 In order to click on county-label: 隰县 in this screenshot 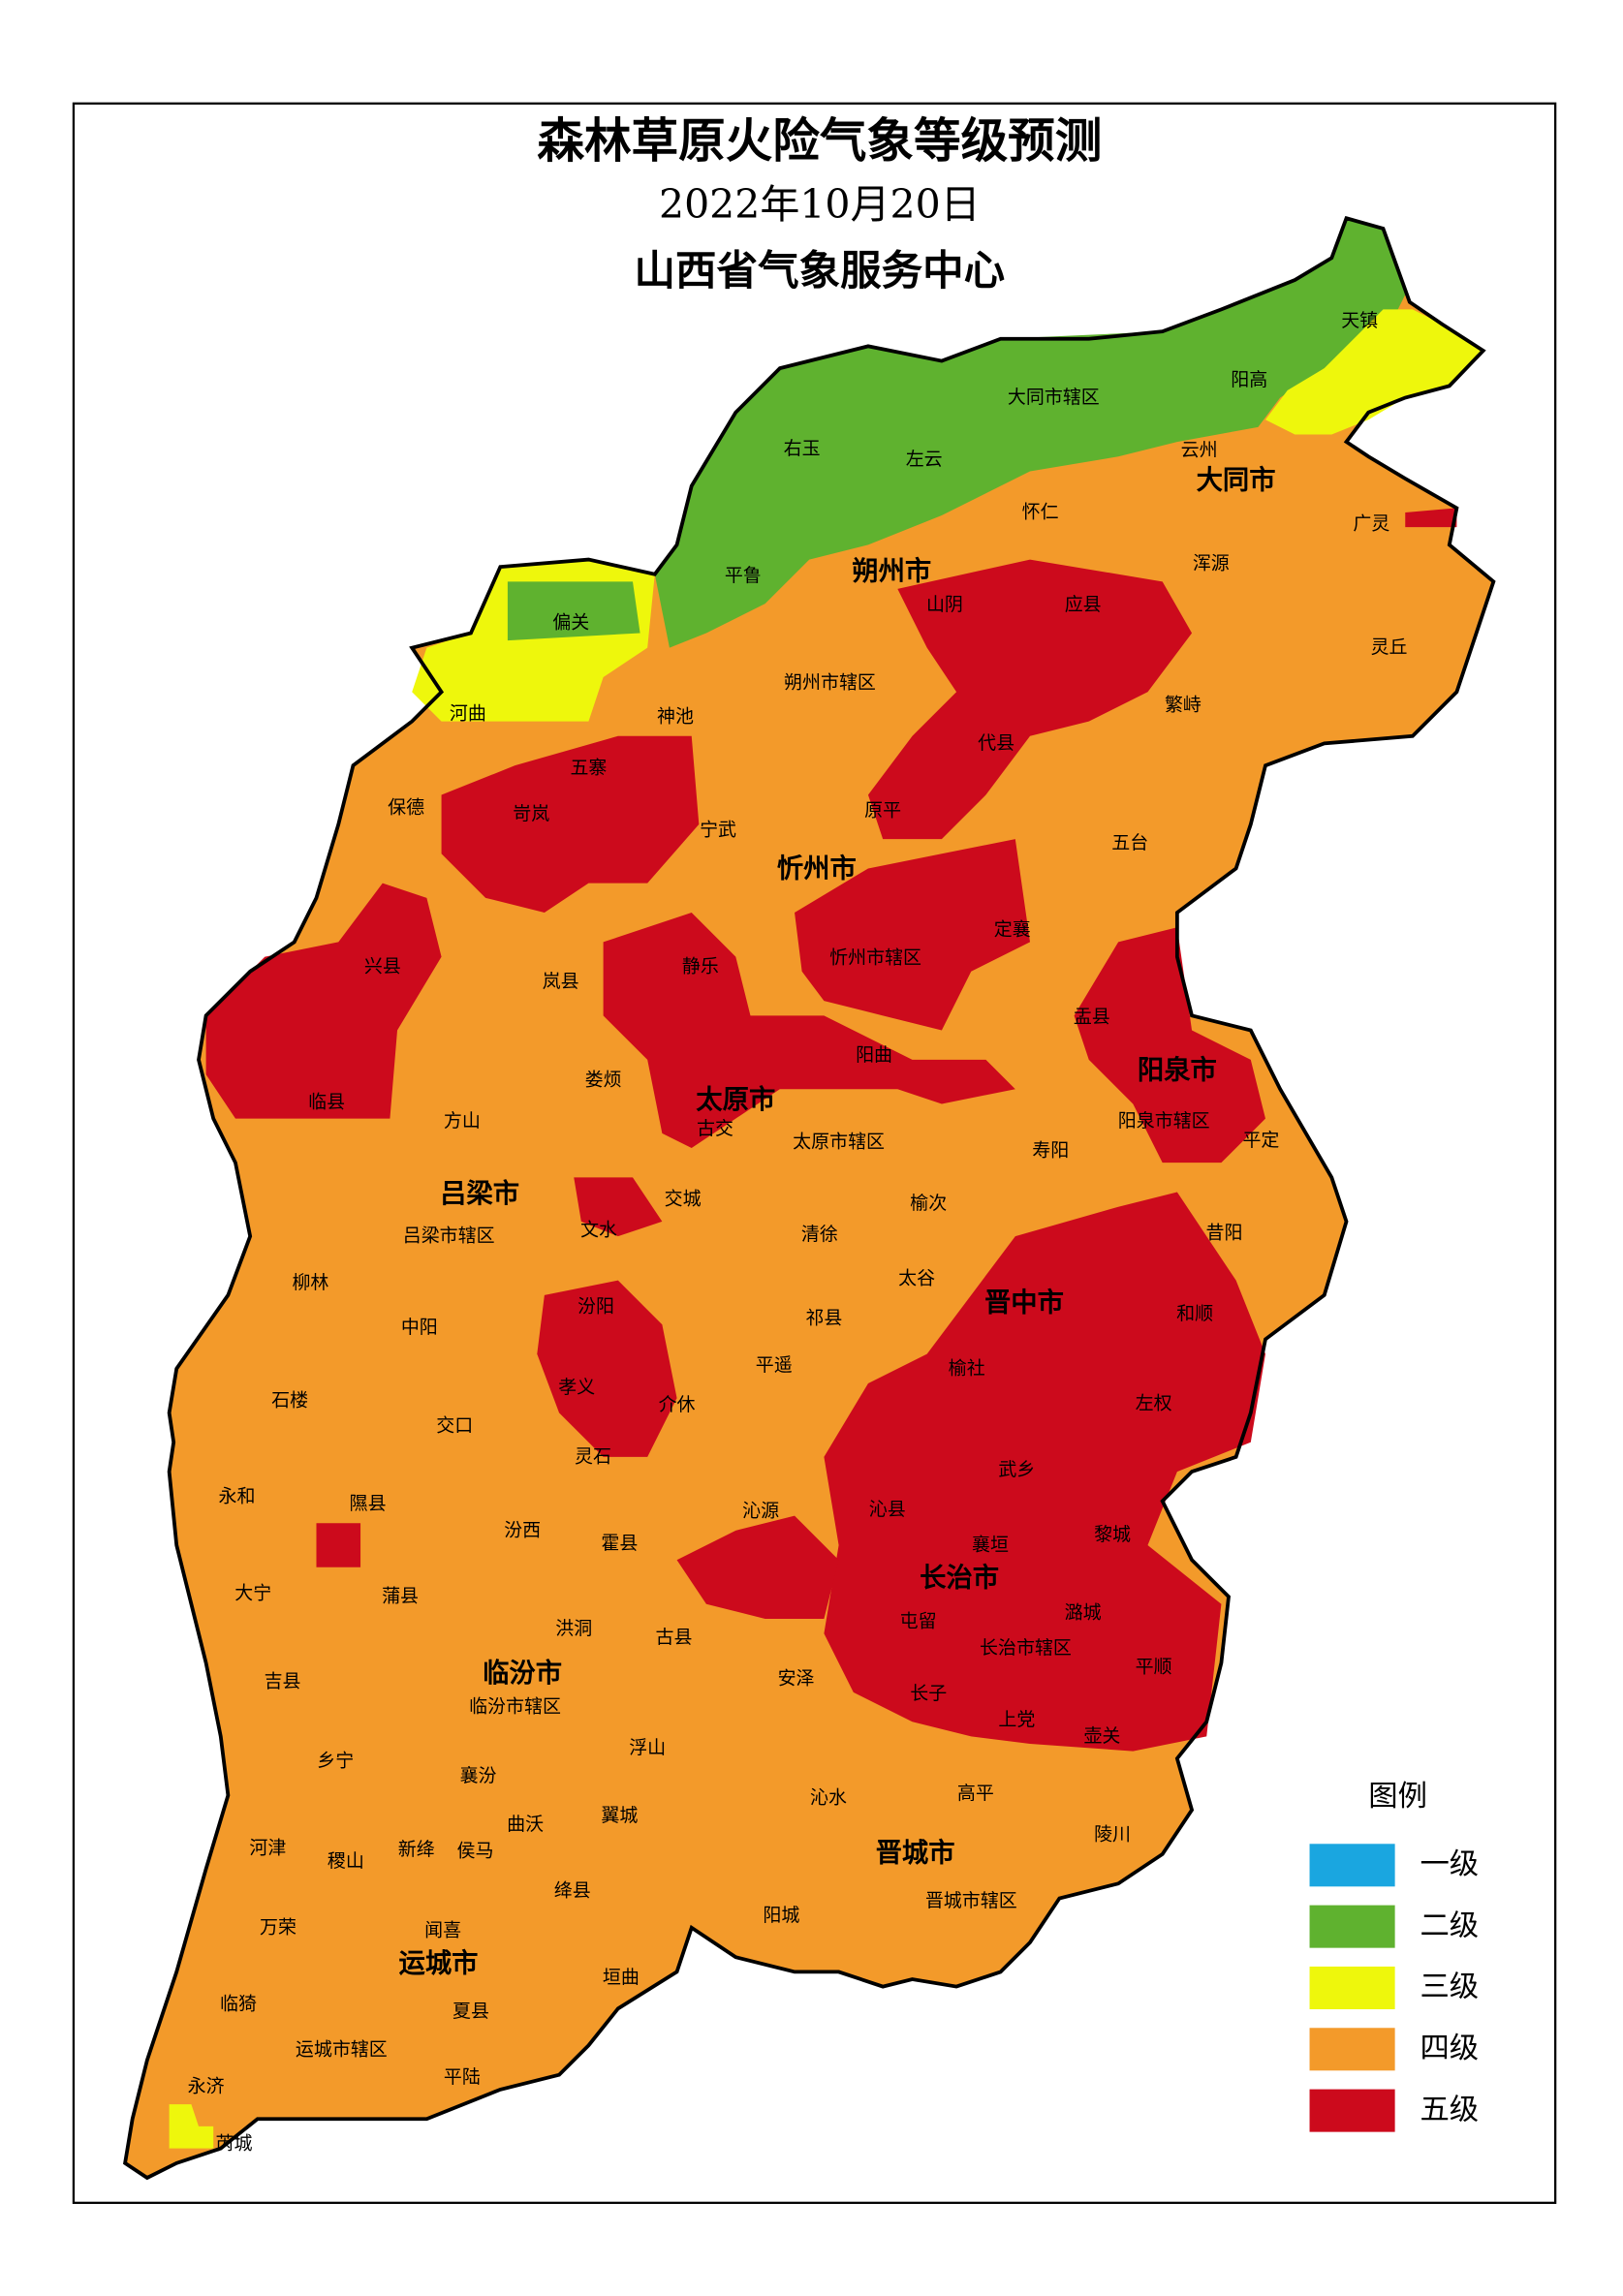, I will do `click(368, 1503)`.